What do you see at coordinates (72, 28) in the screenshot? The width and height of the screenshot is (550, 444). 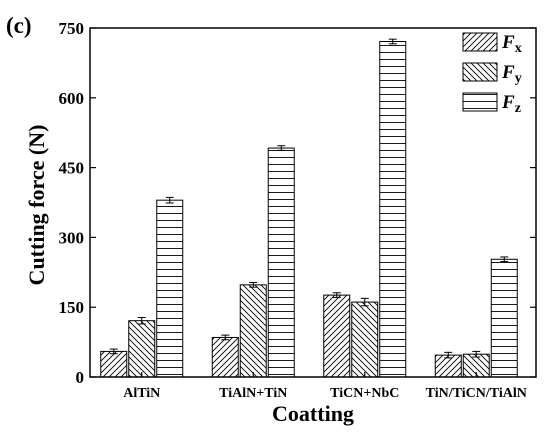 I see `y-tick-label-5: 750` at bounding box center [72, 28].